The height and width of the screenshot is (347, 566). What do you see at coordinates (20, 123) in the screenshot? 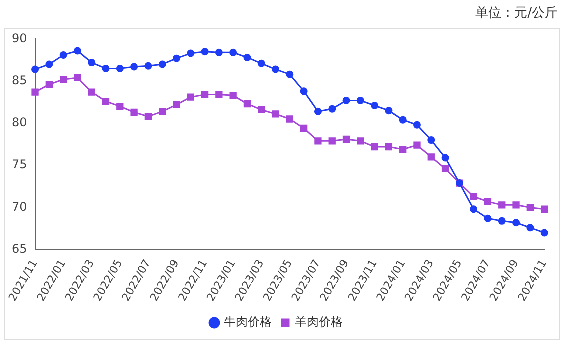
I see `y-tick-label: 80` at bounding box center [20, 123].